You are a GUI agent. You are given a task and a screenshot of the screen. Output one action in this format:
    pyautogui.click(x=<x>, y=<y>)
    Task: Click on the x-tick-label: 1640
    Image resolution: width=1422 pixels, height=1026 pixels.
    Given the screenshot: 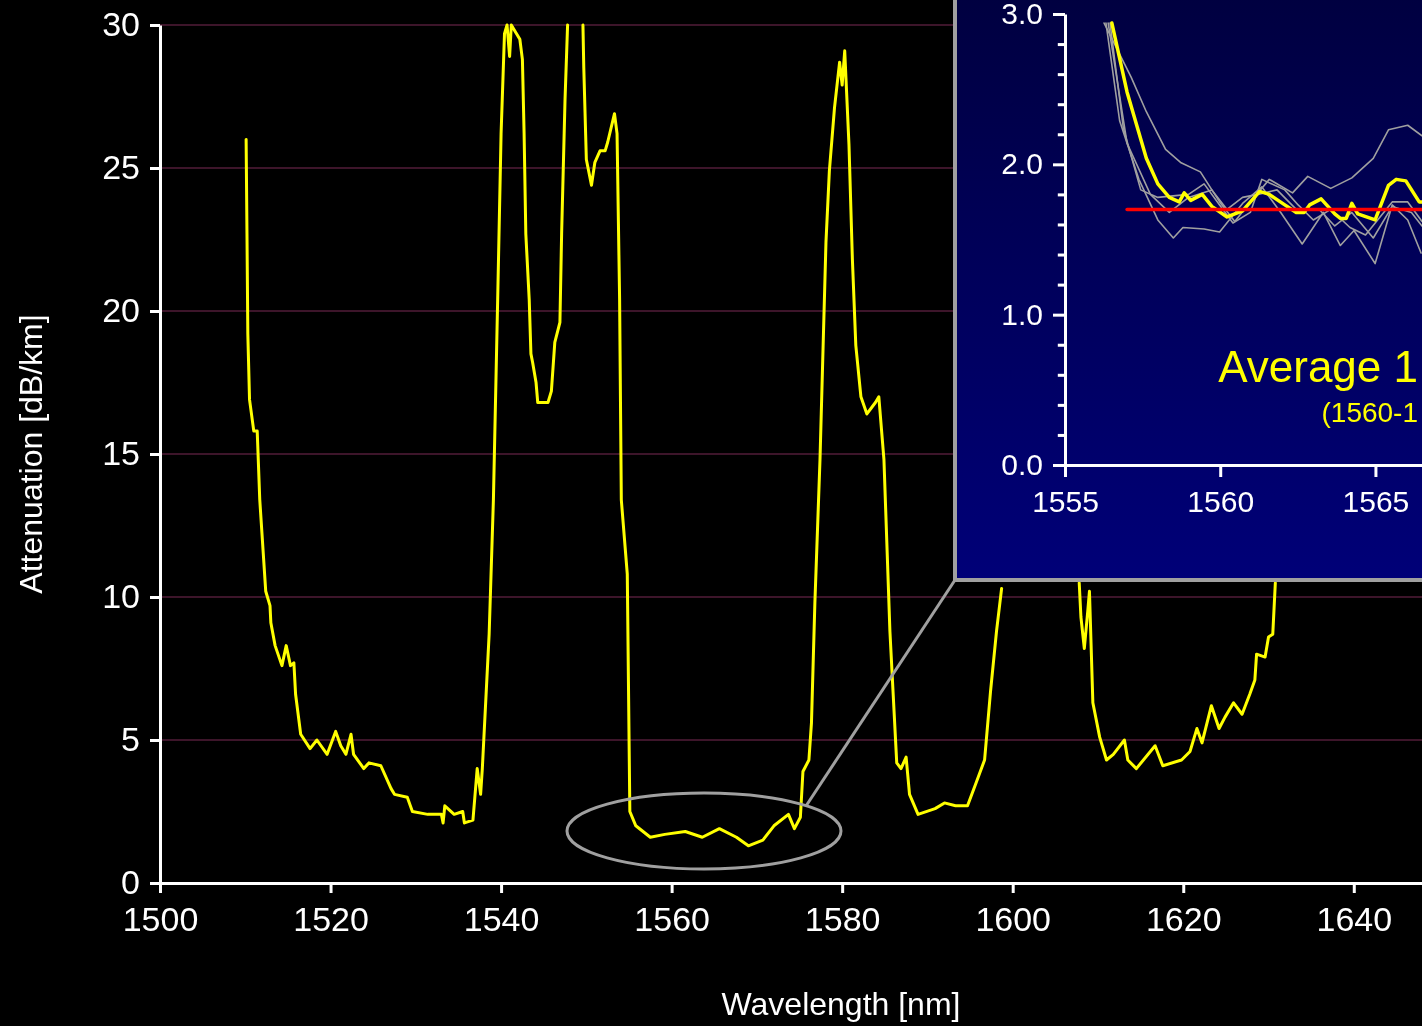 What is the action you would take?
    pyautogui.click(x=1354, y=919)
    